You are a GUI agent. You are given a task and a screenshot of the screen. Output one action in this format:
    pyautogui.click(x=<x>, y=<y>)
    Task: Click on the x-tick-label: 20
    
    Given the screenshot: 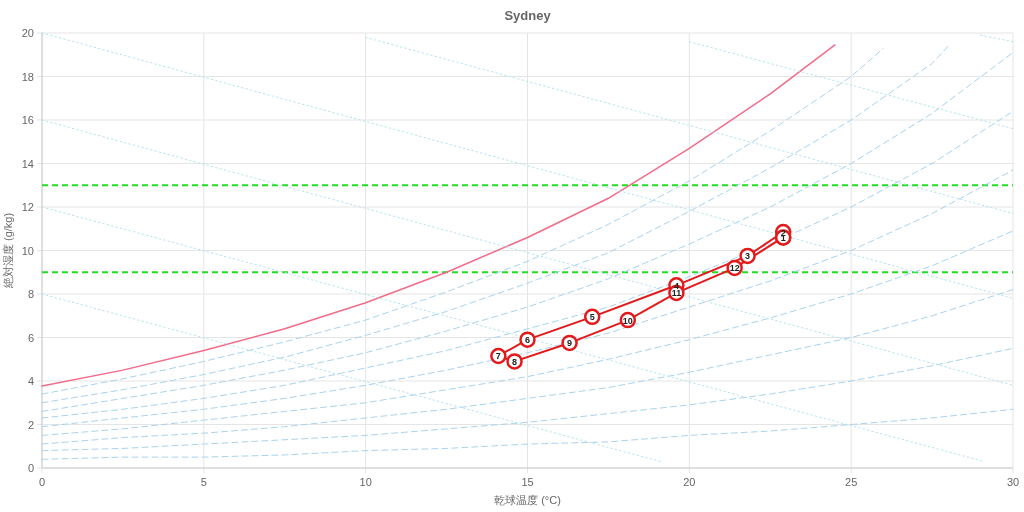 What is the action you would take?
    pyautogui.click(x=689, y=482)
    